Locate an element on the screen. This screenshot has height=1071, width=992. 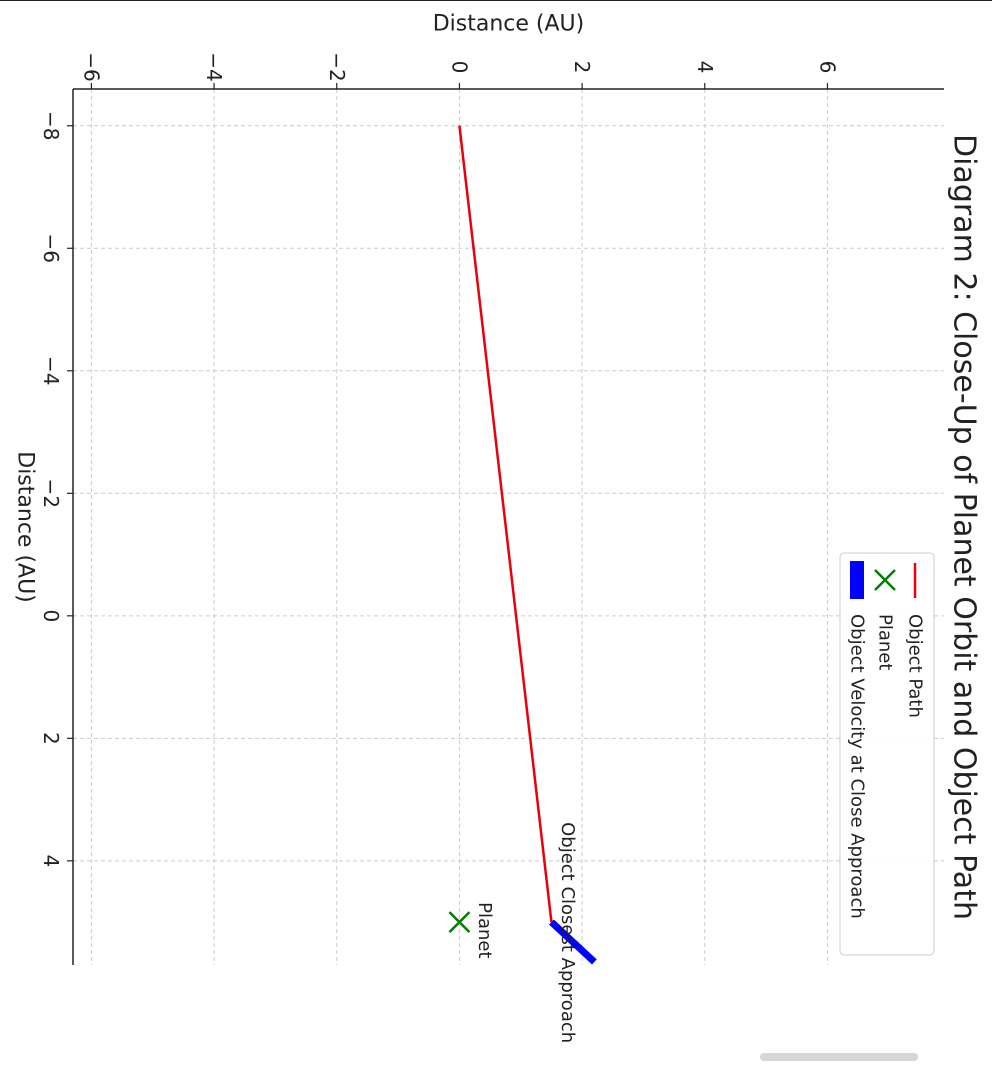
x-tick-label: 4 is located at coordinates (51, 860).